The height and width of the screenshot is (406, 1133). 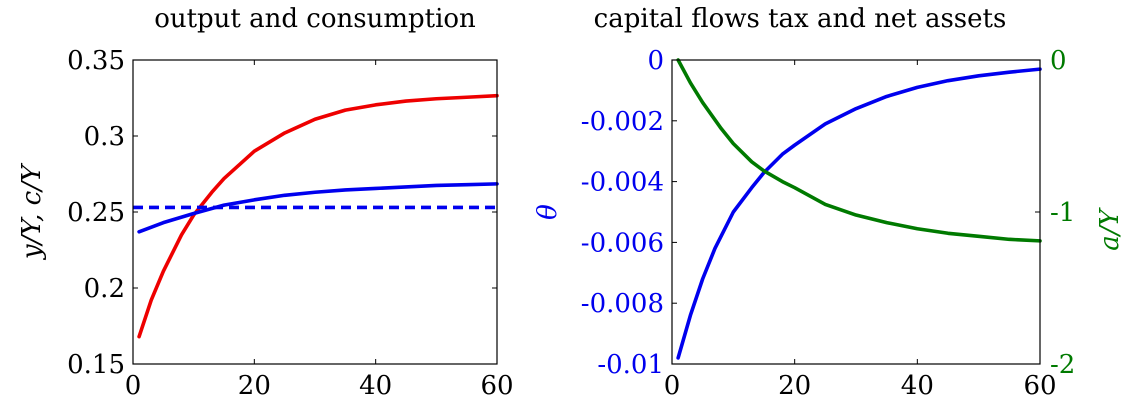 I want to click on y2-tick-label: 0, so click(x=1058, y=61).